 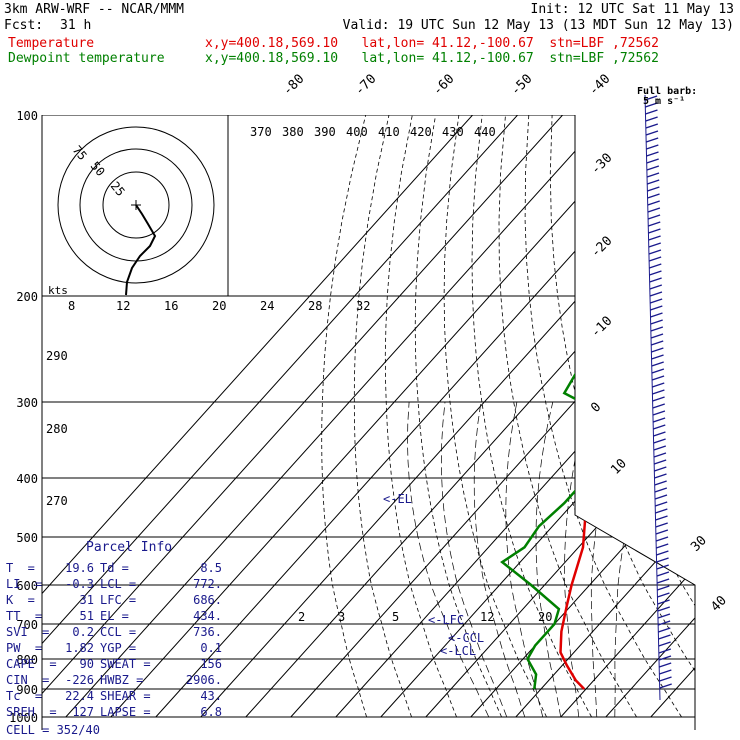 What do you see at coordinates (121, 649) in the screenshot?
I see `parcel-row: PW = 1.82 YGP = 0.1` at bounding box center [121, 649].